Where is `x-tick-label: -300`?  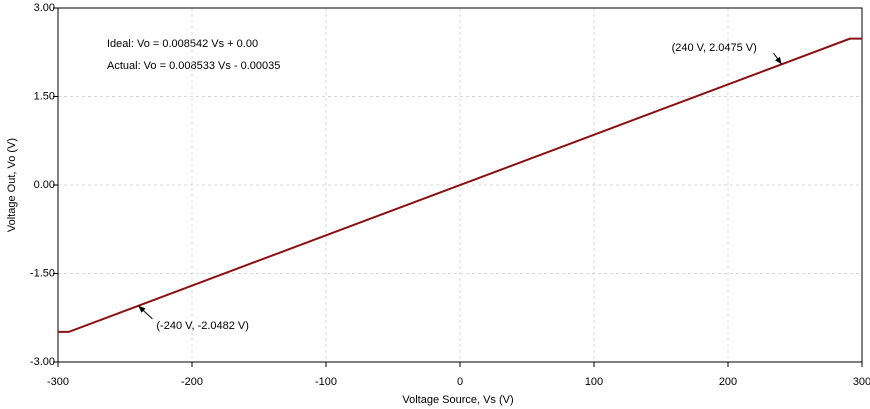
x-tick-label: -300 is located at coordinates (58, 382).